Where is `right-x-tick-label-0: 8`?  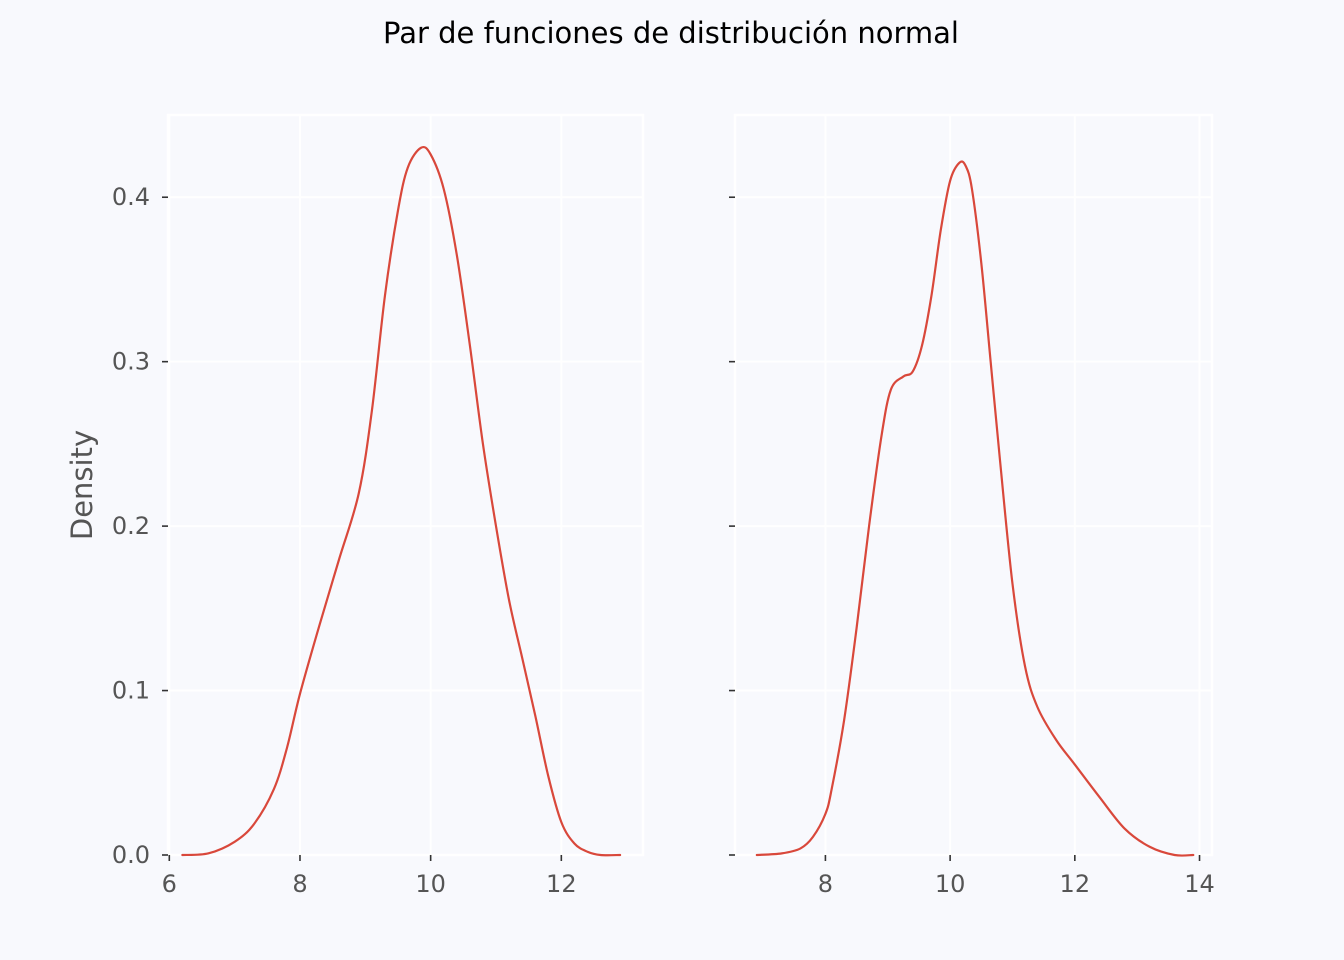
right-x-tick-label-0: 8 is located at coordinates (825, 884).